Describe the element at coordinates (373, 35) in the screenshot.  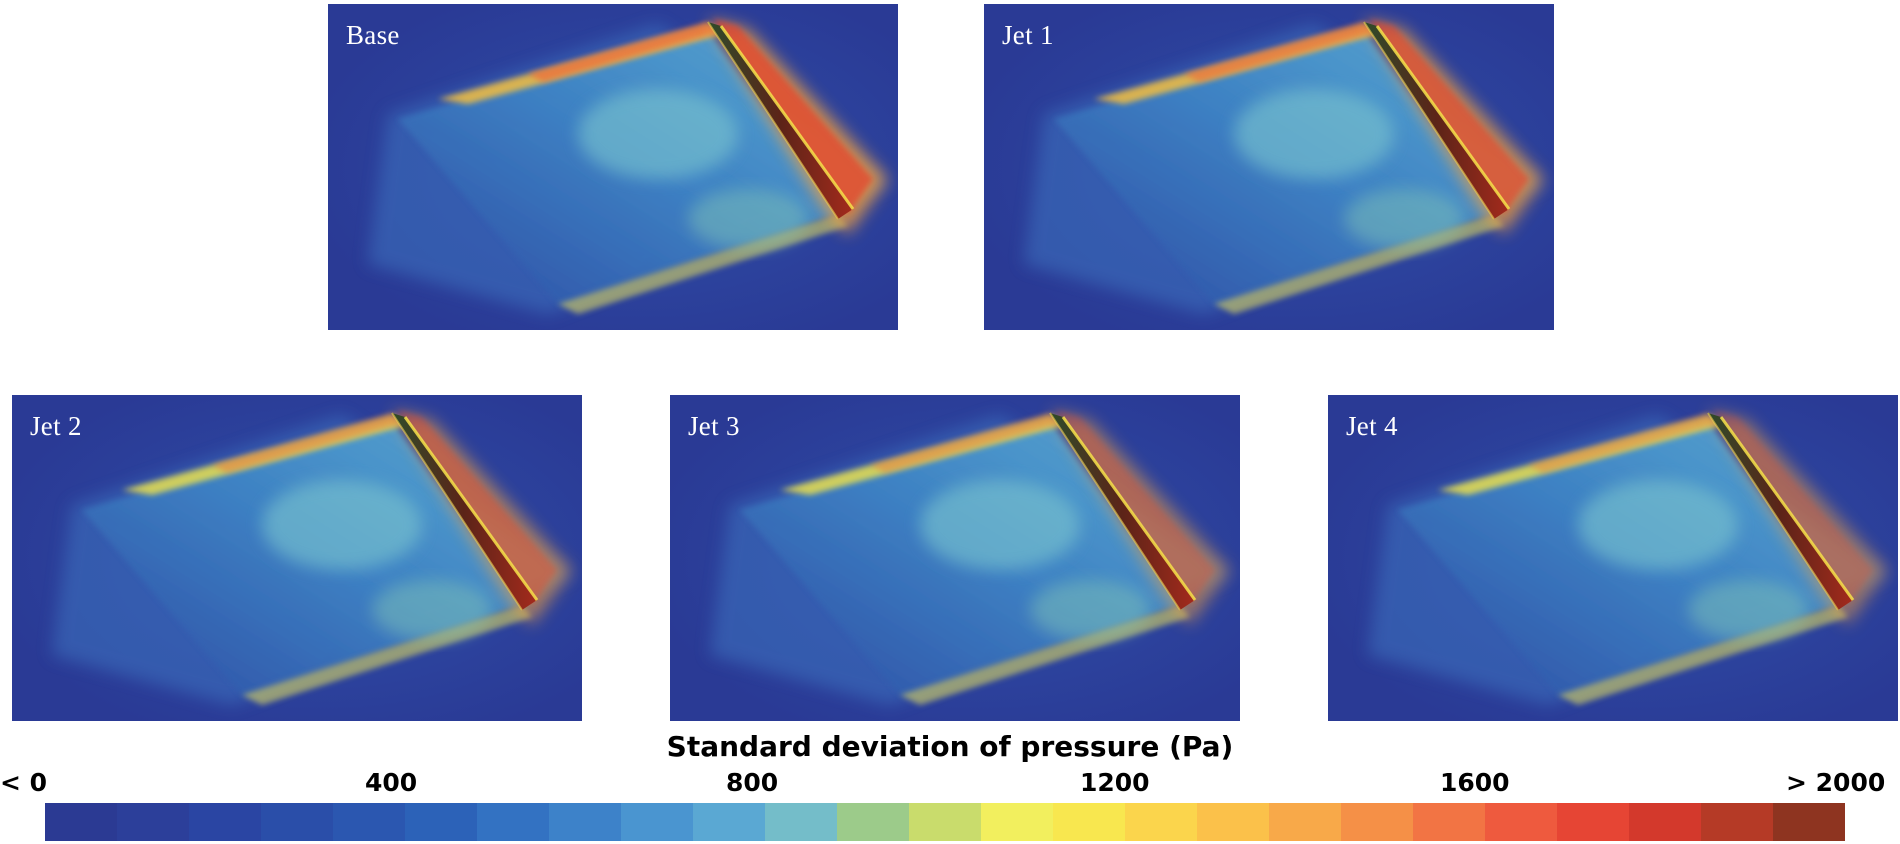
I see `panel-label-base: Base` at that location.